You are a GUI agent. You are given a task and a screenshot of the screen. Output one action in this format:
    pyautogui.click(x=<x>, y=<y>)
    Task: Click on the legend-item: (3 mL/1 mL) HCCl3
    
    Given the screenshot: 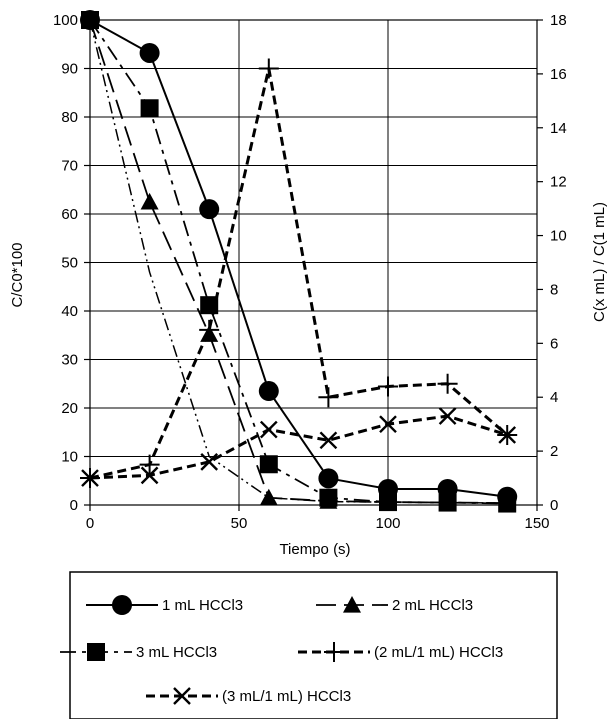 What is the action you would take?
    pyautogui.click(x=248, y=696)
    